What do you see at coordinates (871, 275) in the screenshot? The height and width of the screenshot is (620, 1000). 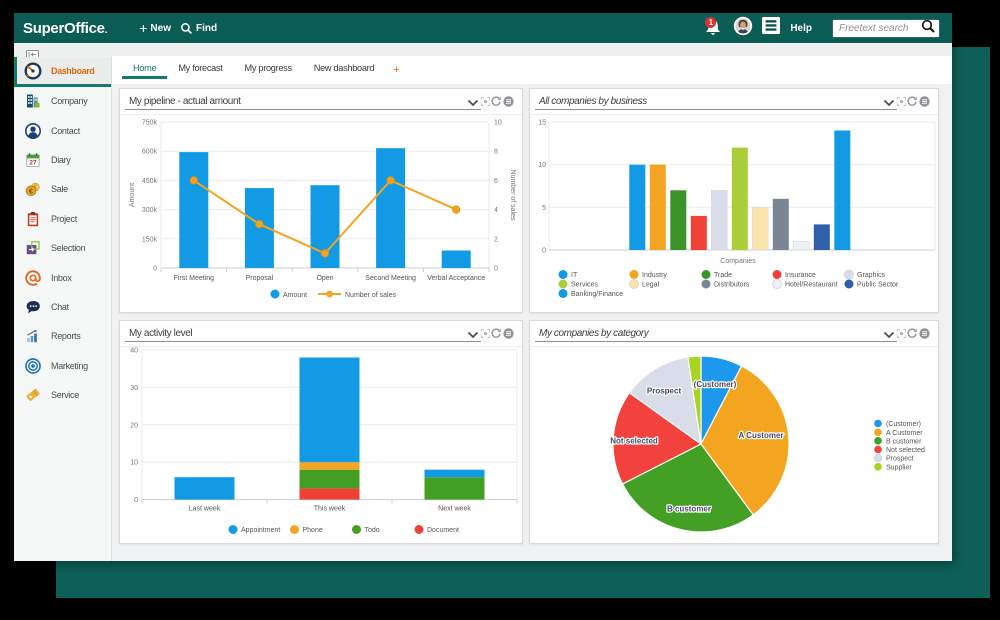 I see `svg-text: Graphics` at bounding box center [871, 275].